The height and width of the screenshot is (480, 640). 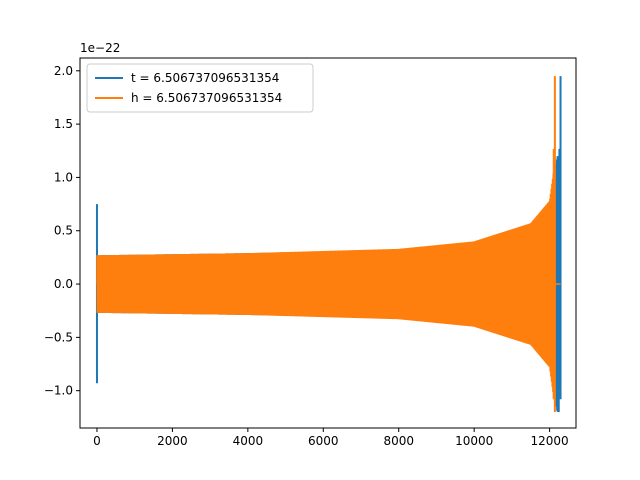 I want to click on y-tick-label: 0.5, so click(x=63, y=231).